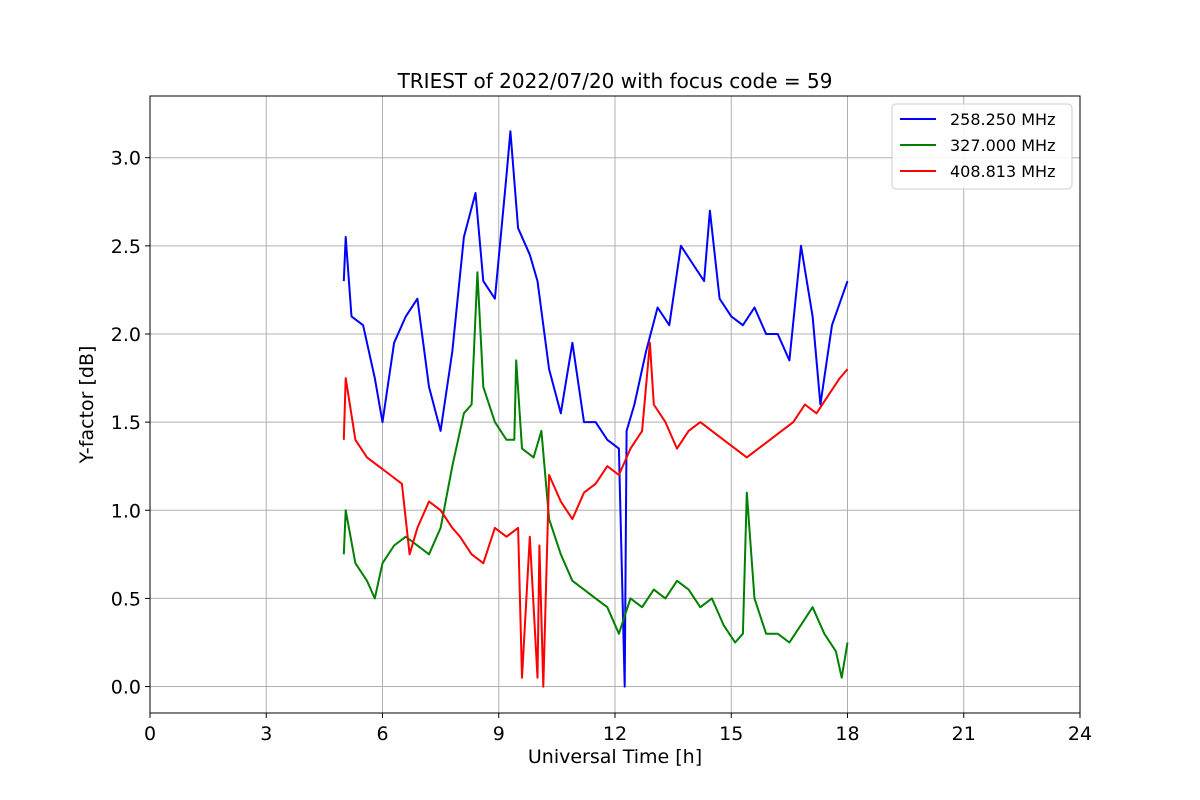 This screenshot has height=800, width=1200. What do you see at coordinates (126, 159) in the screenshot?
I see `y-tick-label: 3.0` at bounding box center [126, 159].